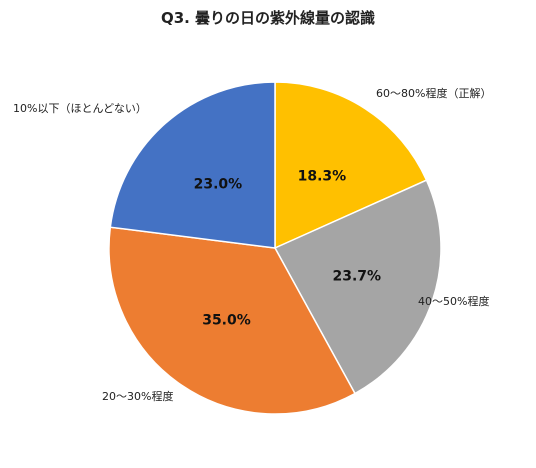 The width and height of the screenshot is (536, 468). Describe the element at coordinates (433, 93) in the screenshot. I see `slice-60-80-category-label: 60〜80%程度（正解）` at that location.